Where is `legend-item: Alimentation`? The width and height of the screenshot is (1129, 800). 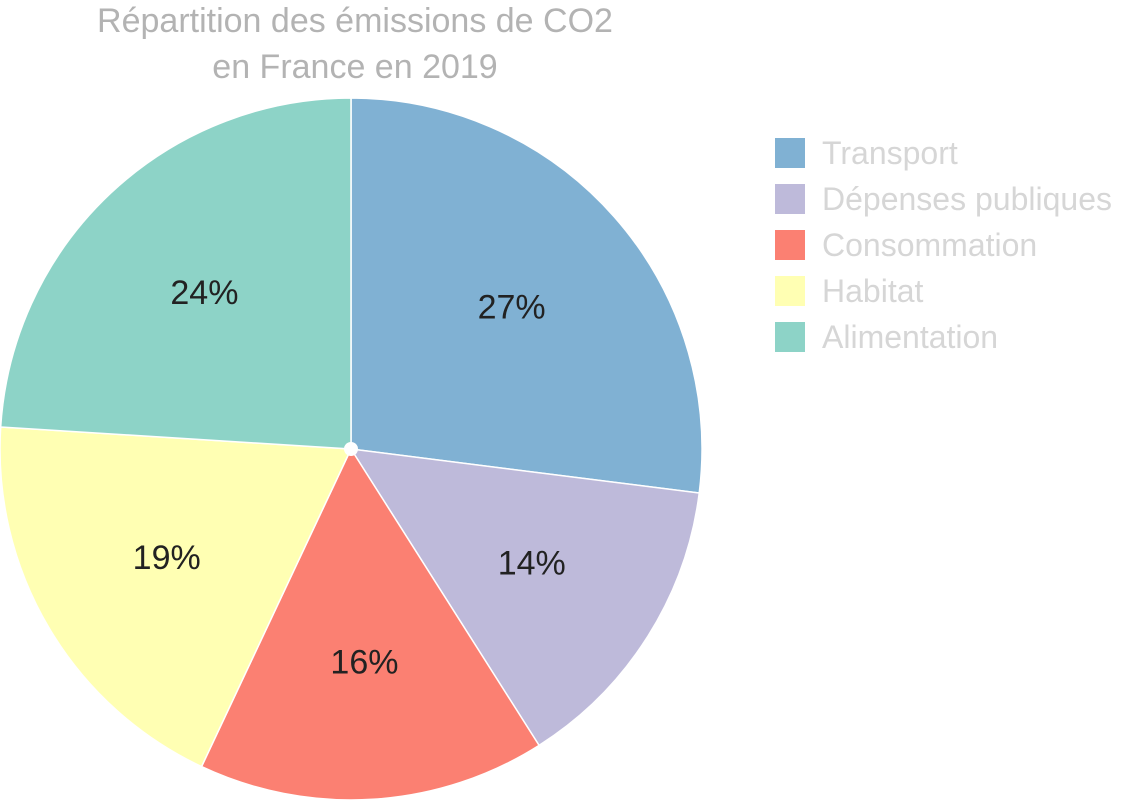
legend-item: Alimentation is located at coordinates (943, 337).